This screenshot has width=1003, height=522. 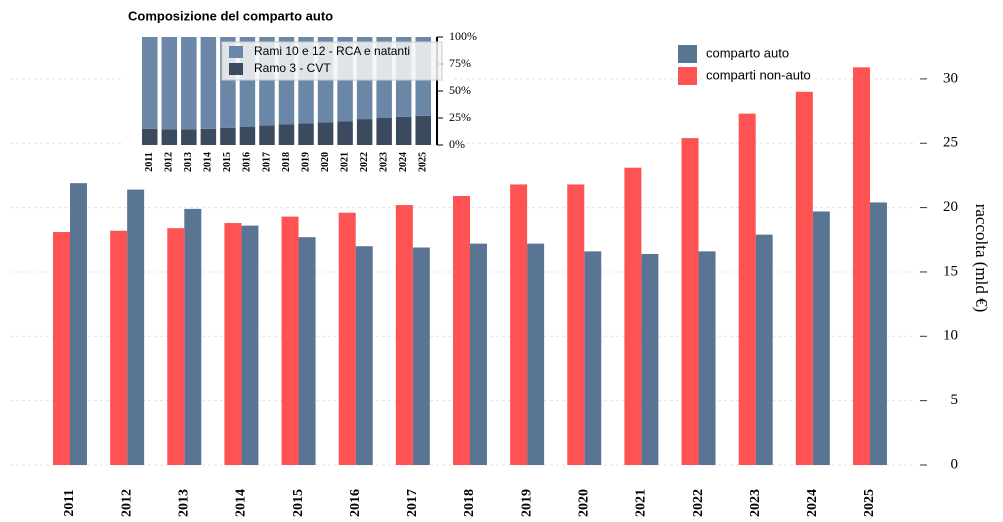 I want to click on y-tick-label: 5, so click(x=955, y=400).